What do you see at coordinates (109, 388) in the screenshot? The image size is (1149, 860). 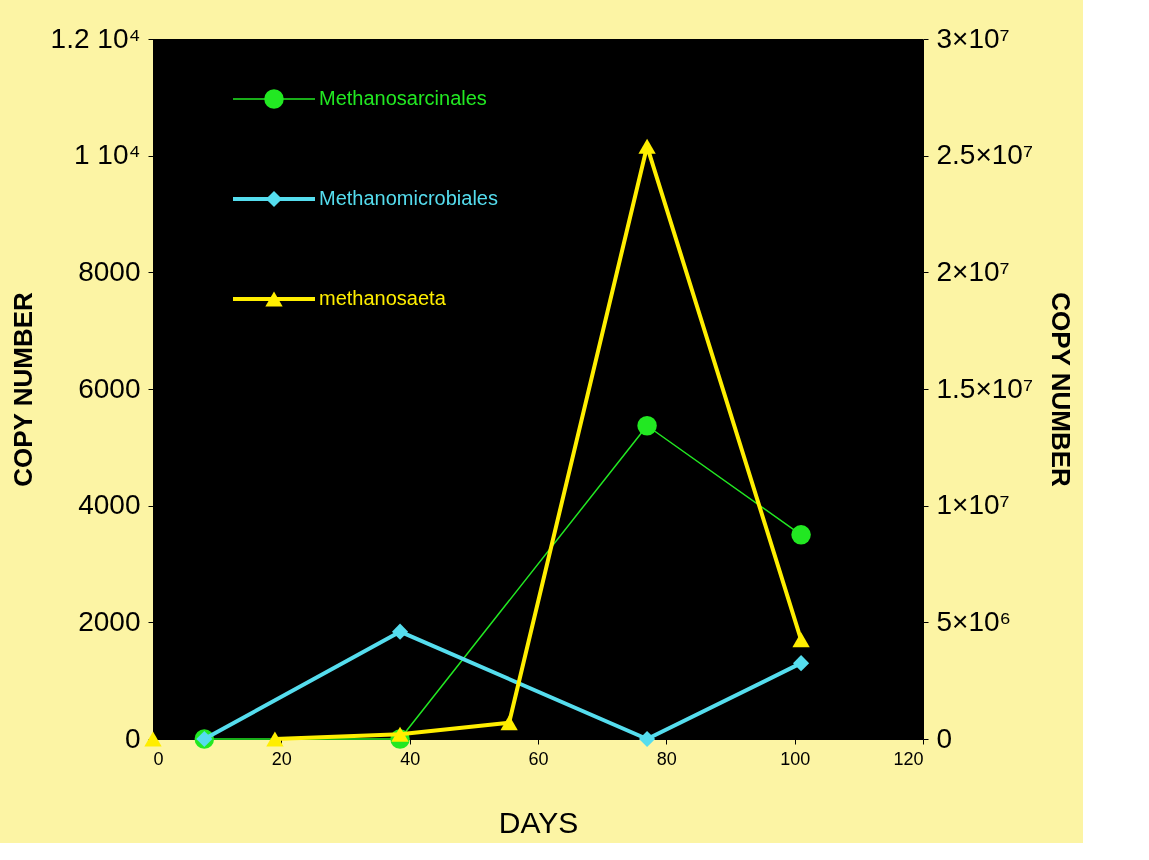 I see `y-tick-label: 6000` at bounding box center [109, 388].